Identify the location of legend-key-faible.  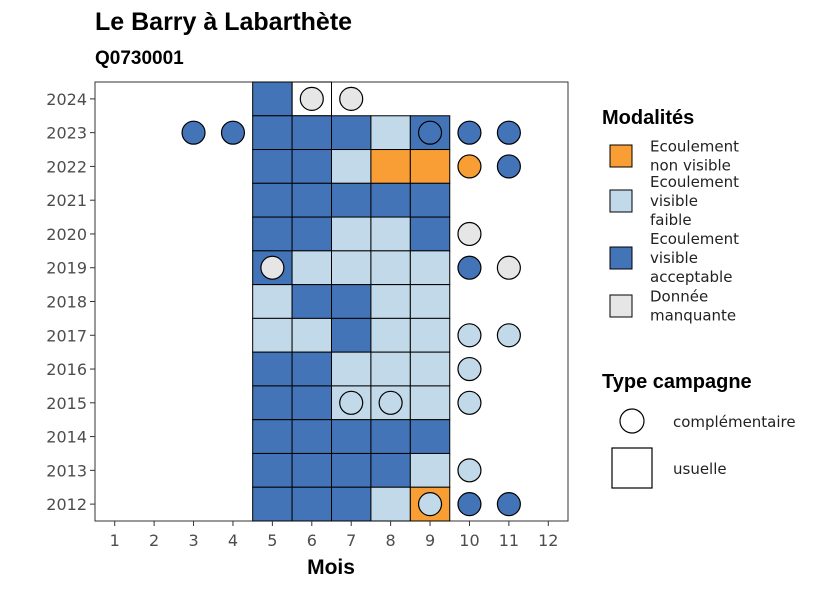
(621, 201).